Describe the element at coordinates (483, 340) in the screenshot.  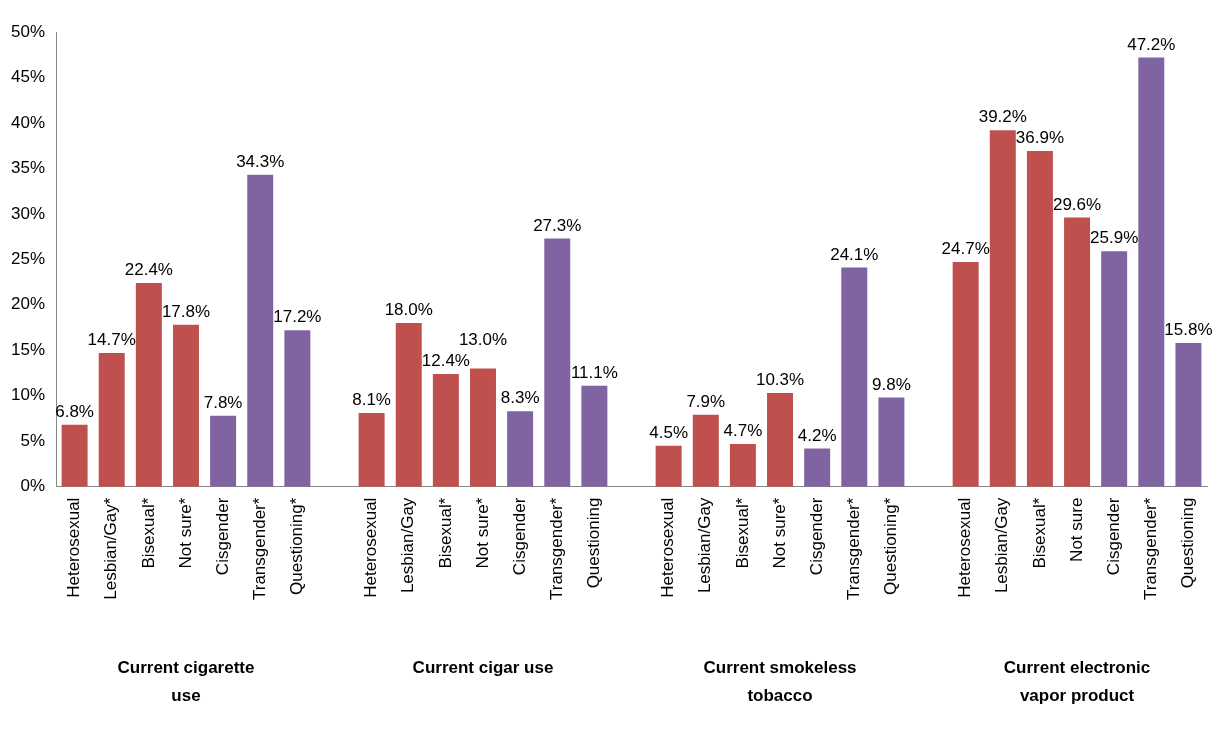
I see `data-label: 13.0%` at that location.